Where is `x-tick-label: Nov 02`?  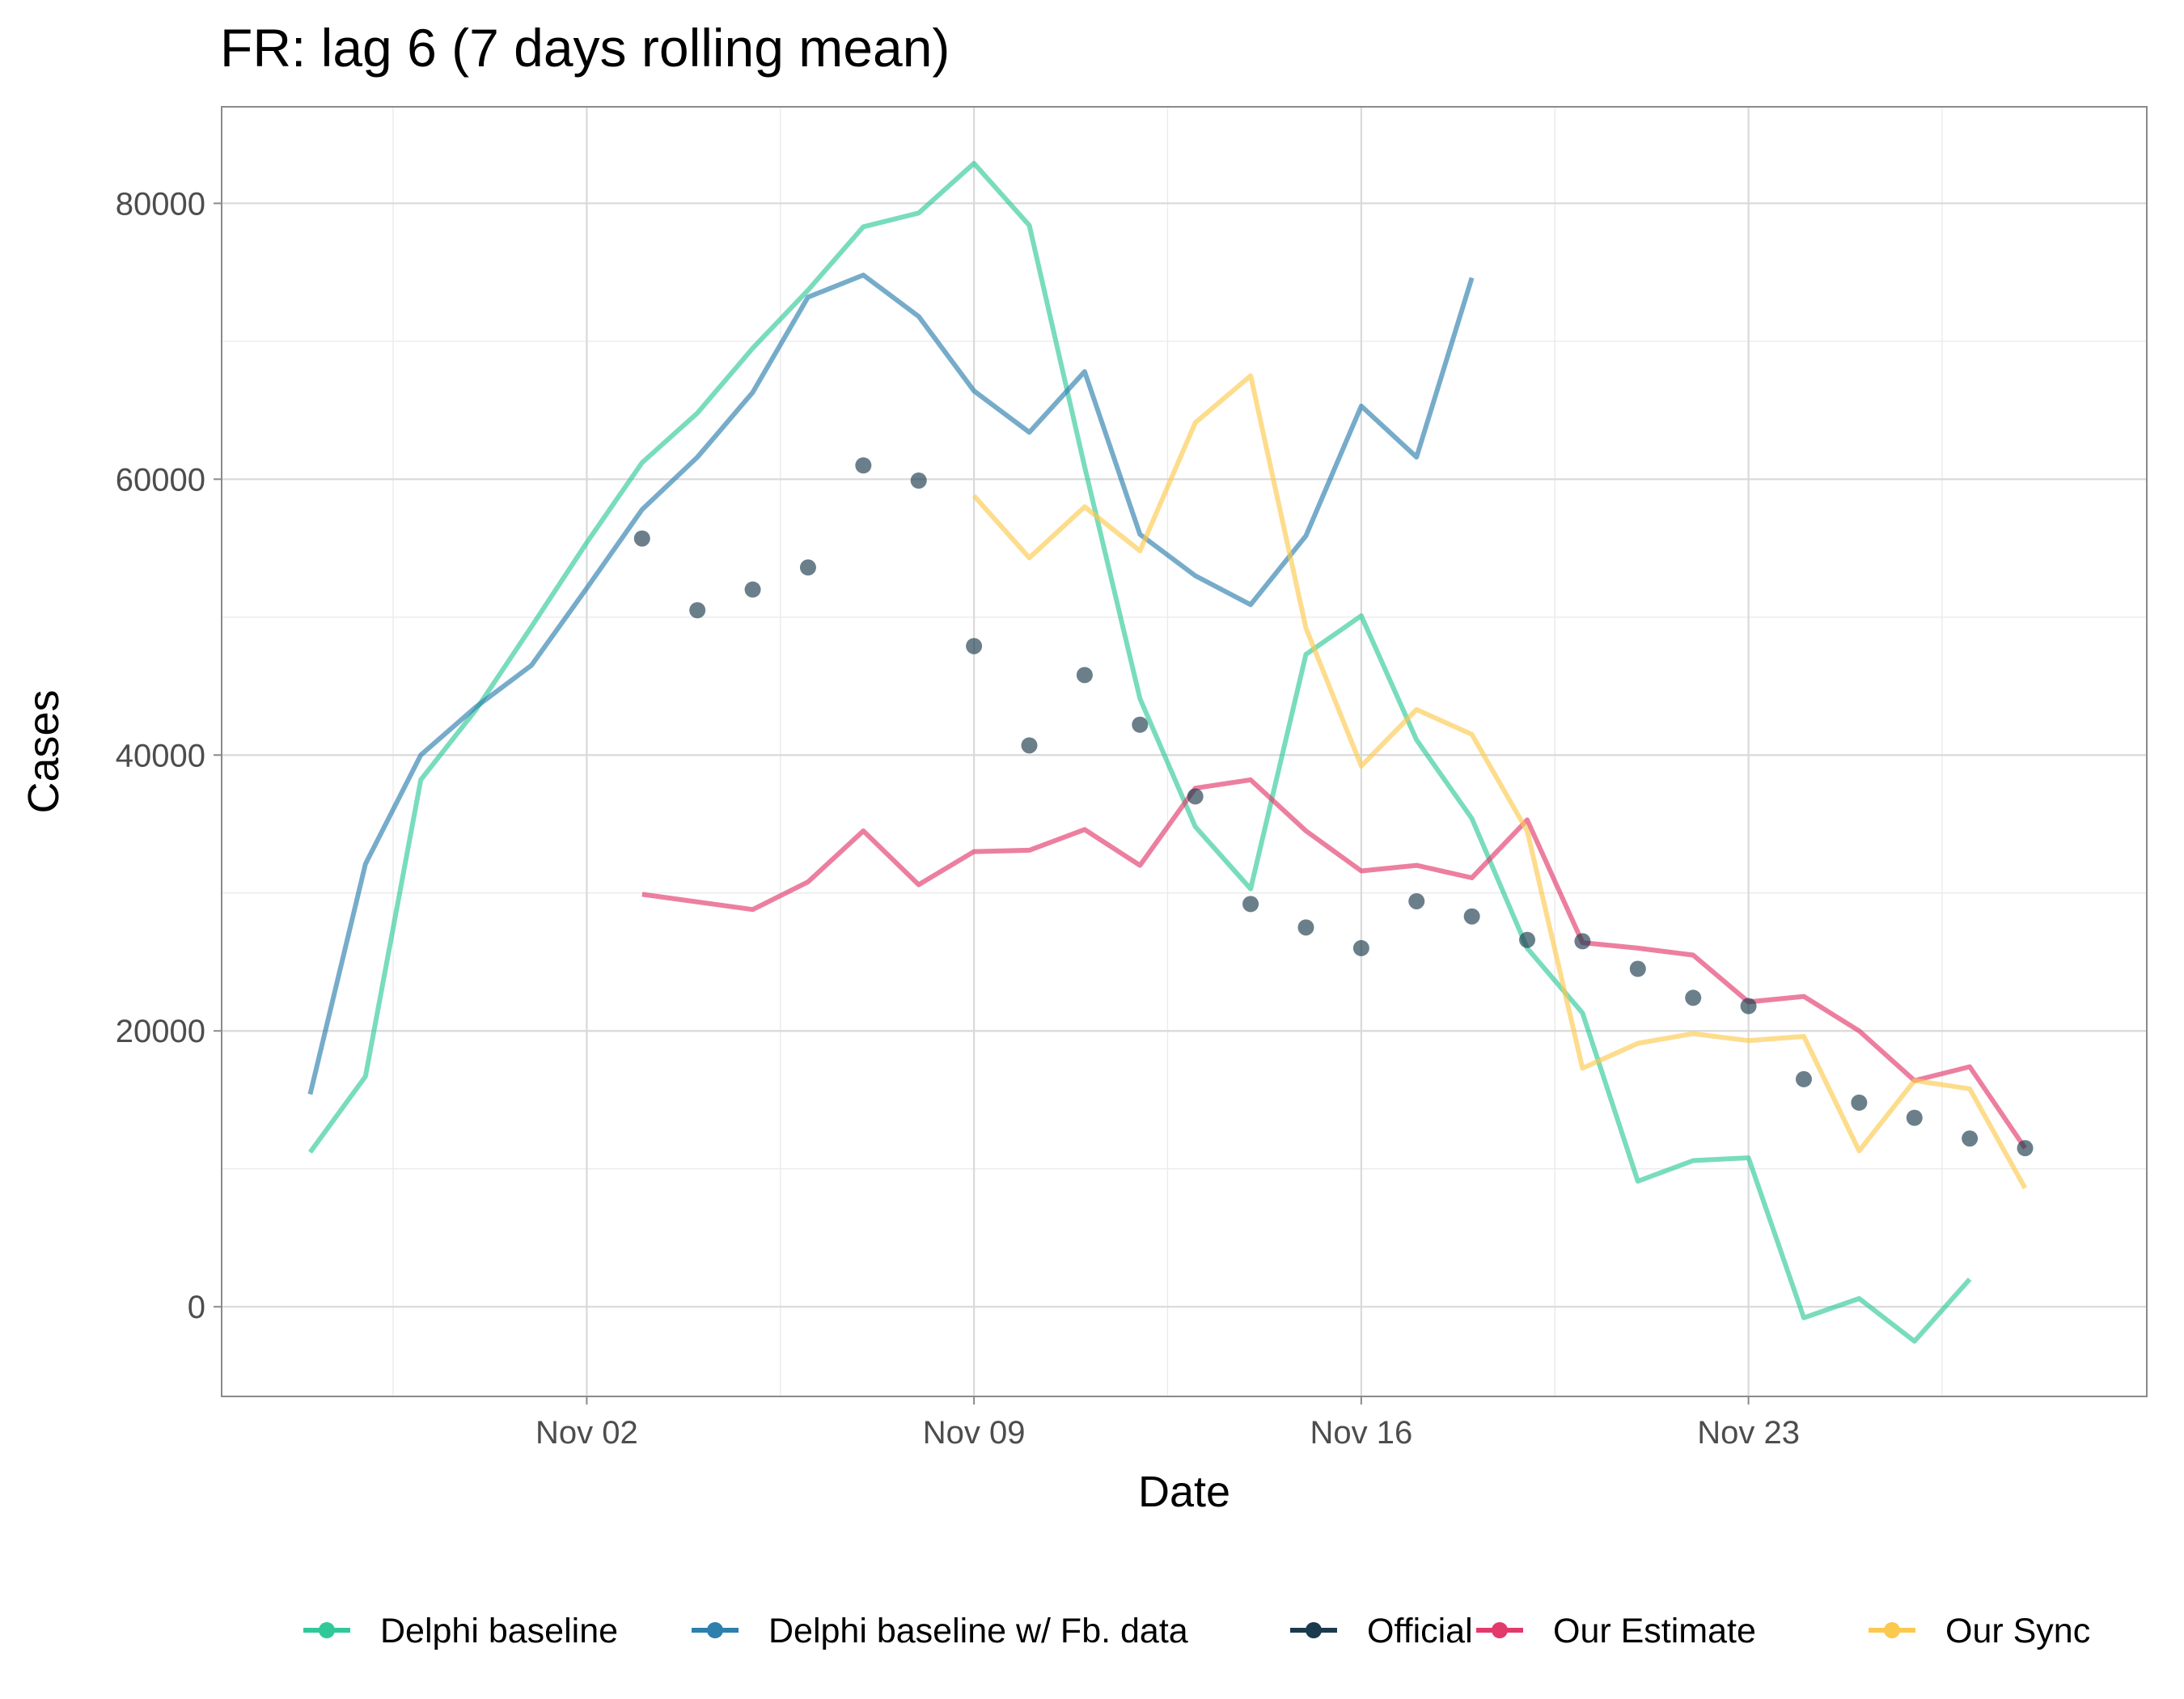 x-tick-label: Nov 02 is located at coordinates (586, 1433).